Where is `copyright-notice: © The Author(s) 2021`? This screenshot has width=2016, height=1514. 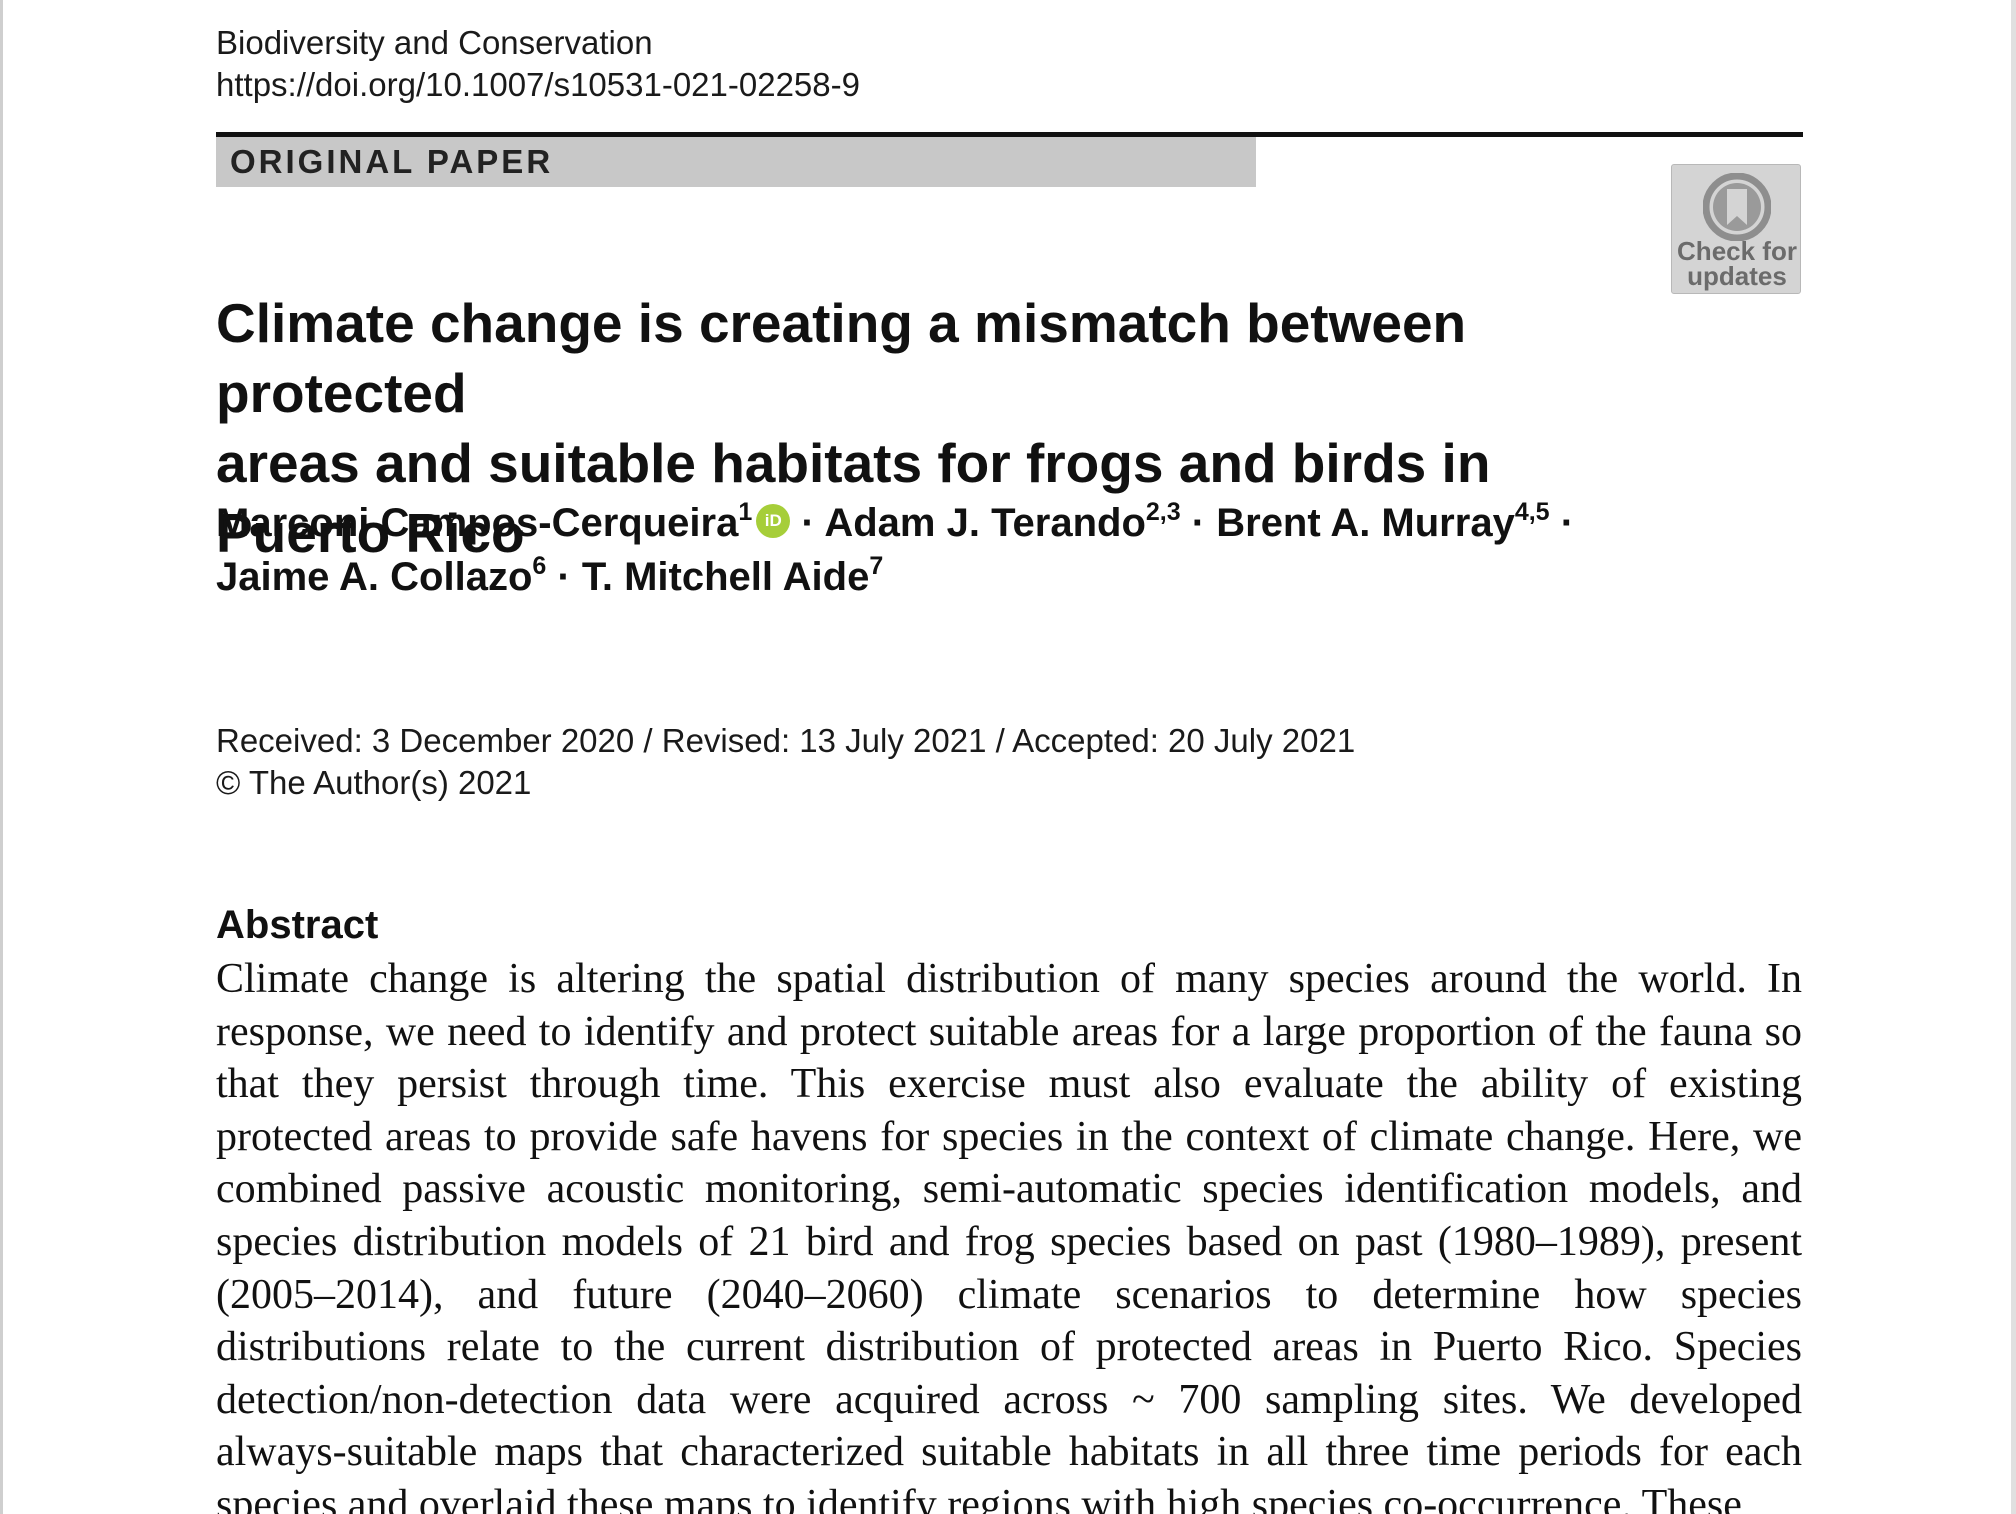
copyright-notice: © The Author(s) 2021 is located at coordinates (374, 782).